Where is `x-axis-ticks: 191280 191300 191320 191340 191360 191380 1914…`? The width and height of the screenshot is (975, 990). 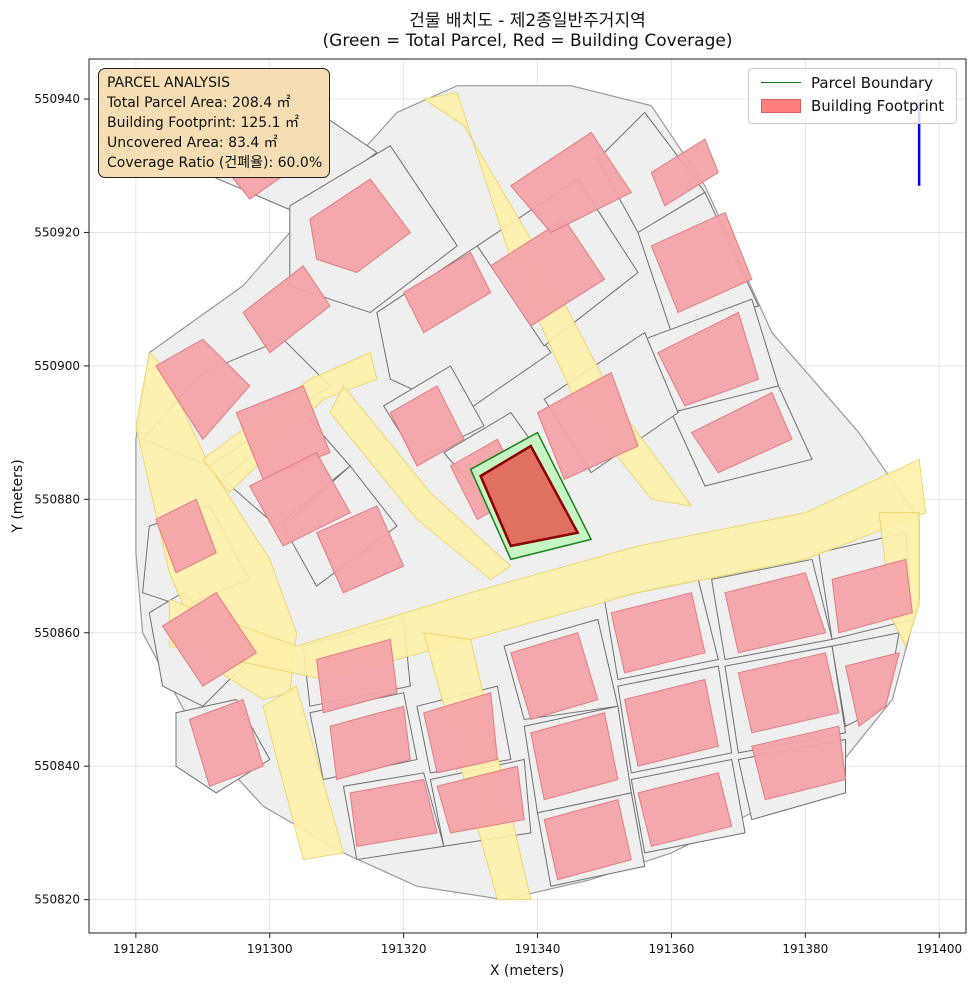 x-axis-ticks: 191280 191300 191320 191340 191360 191380 1914… is located at coordinates (537, 944).